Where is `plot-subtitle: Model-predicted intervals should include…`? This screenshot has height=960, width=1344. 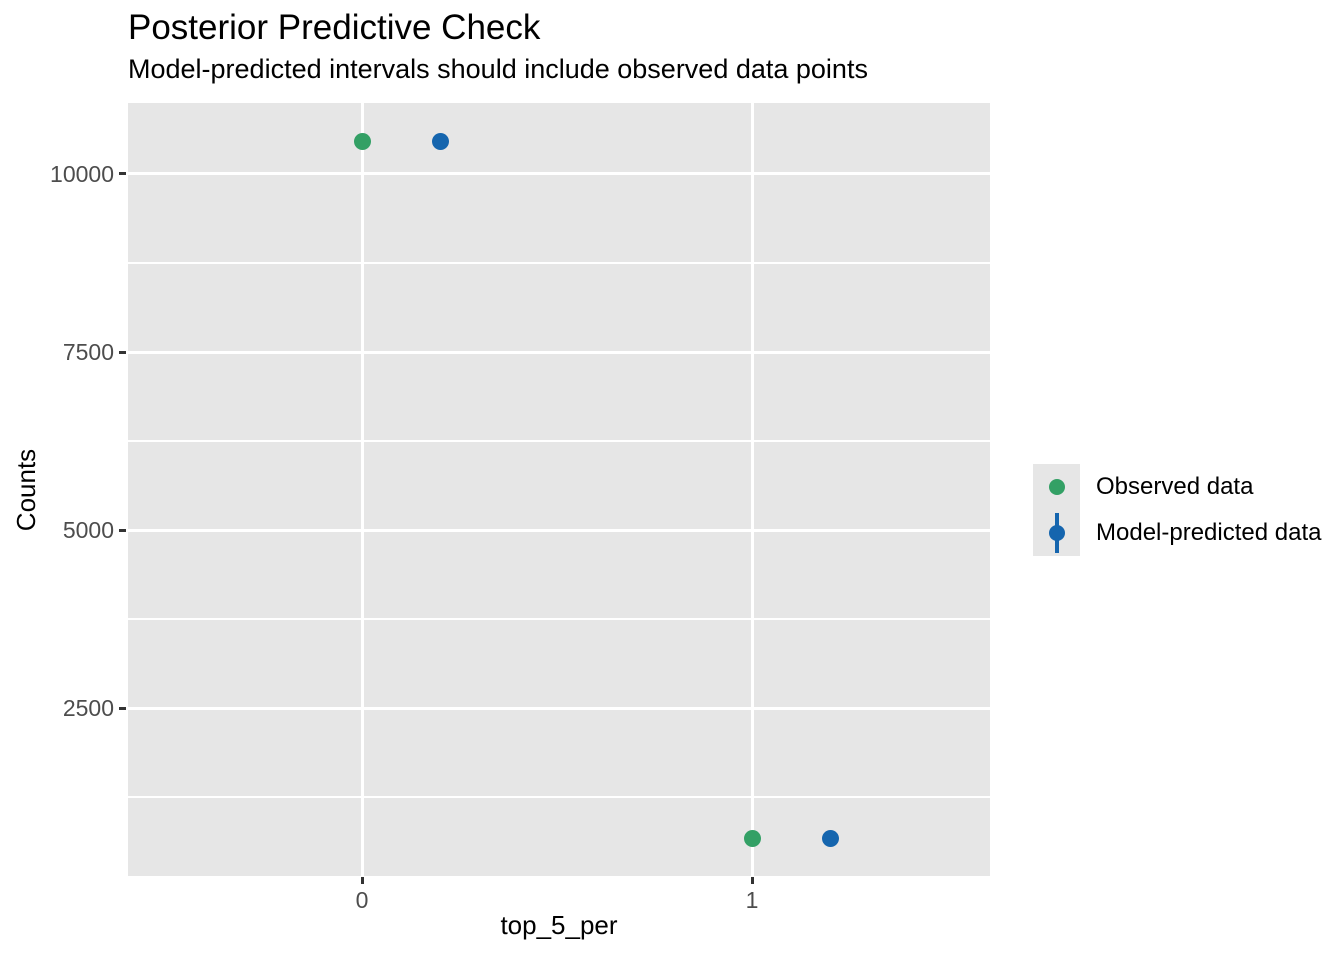 plot-subtitle: Model-predicted intervals should include… is located at coordinates (498, 69).